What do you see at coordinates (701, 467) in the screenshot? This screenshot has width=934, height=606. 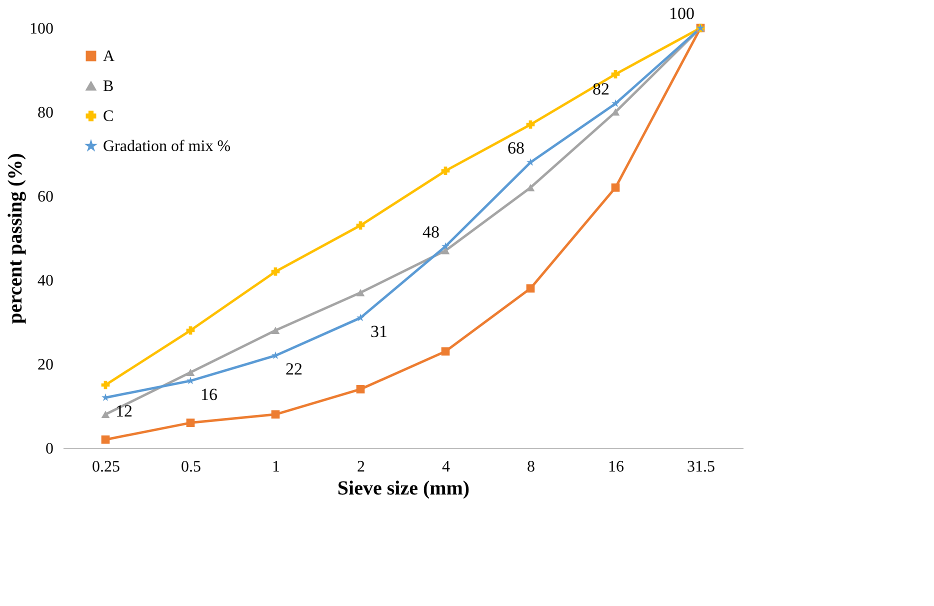 I see `x-tick-label: 31.5` at bounding box center [701, 467].